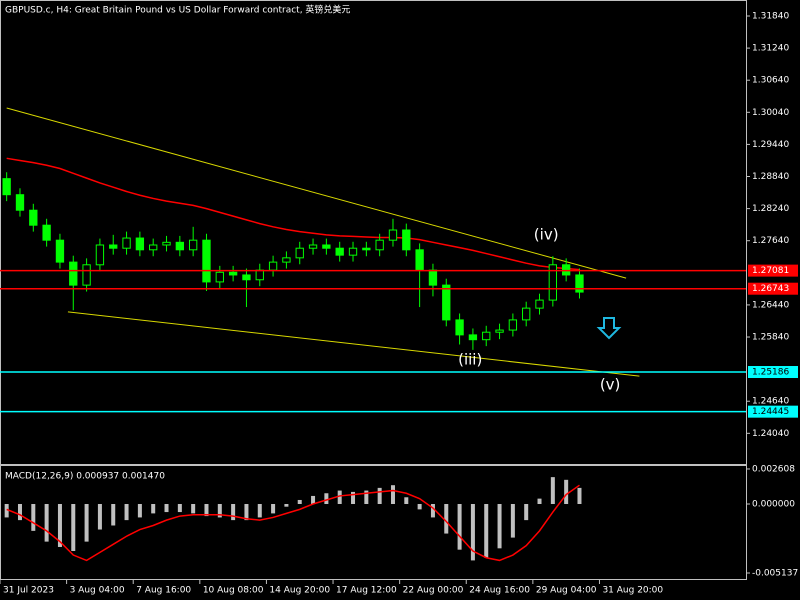 The height and width of the screenshot is (600, 800). Describe the element at coordinates (770, 209) in the screenshot. I see `y-tick-label: 1.28240` at that location.